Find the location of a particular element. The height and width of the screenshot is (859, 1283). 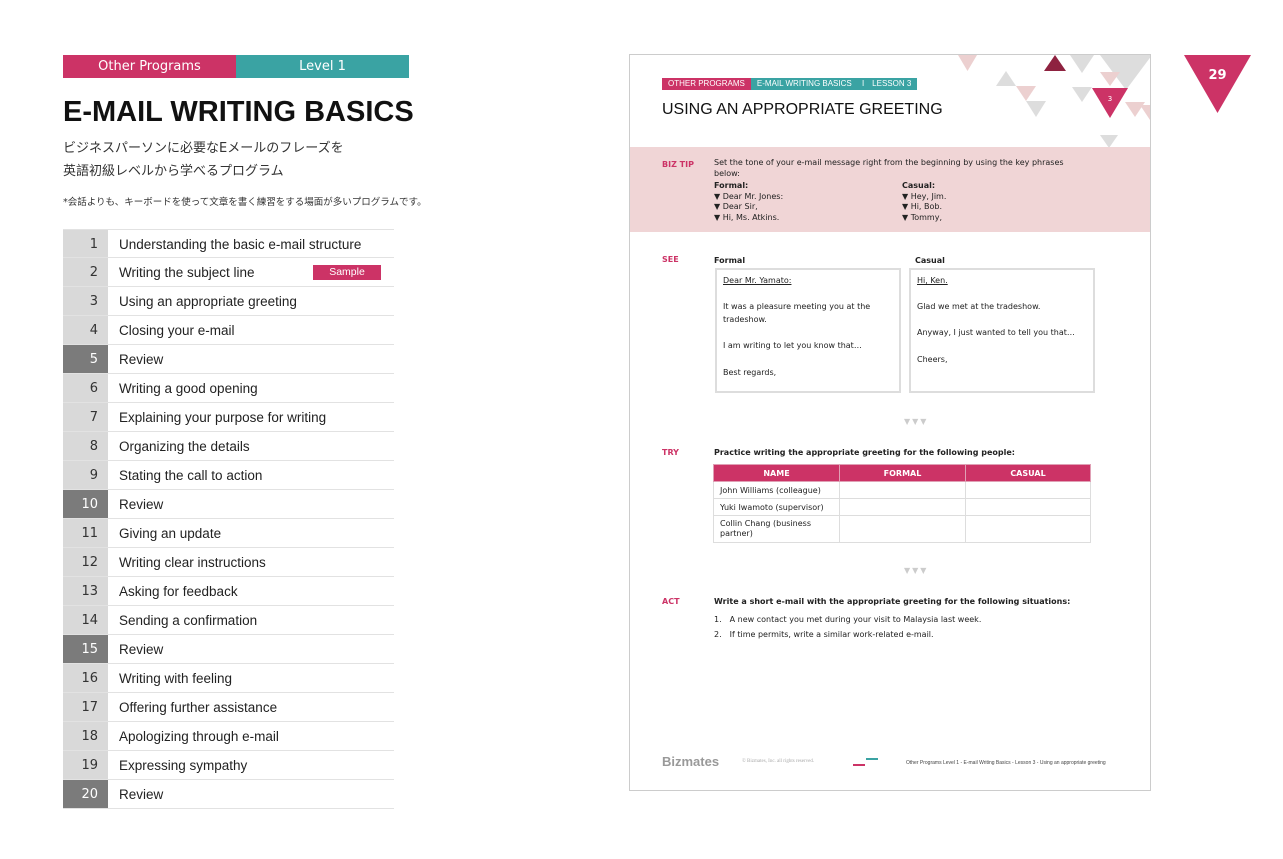

column-header: CASUAL is located at coordinates (1028, 473).